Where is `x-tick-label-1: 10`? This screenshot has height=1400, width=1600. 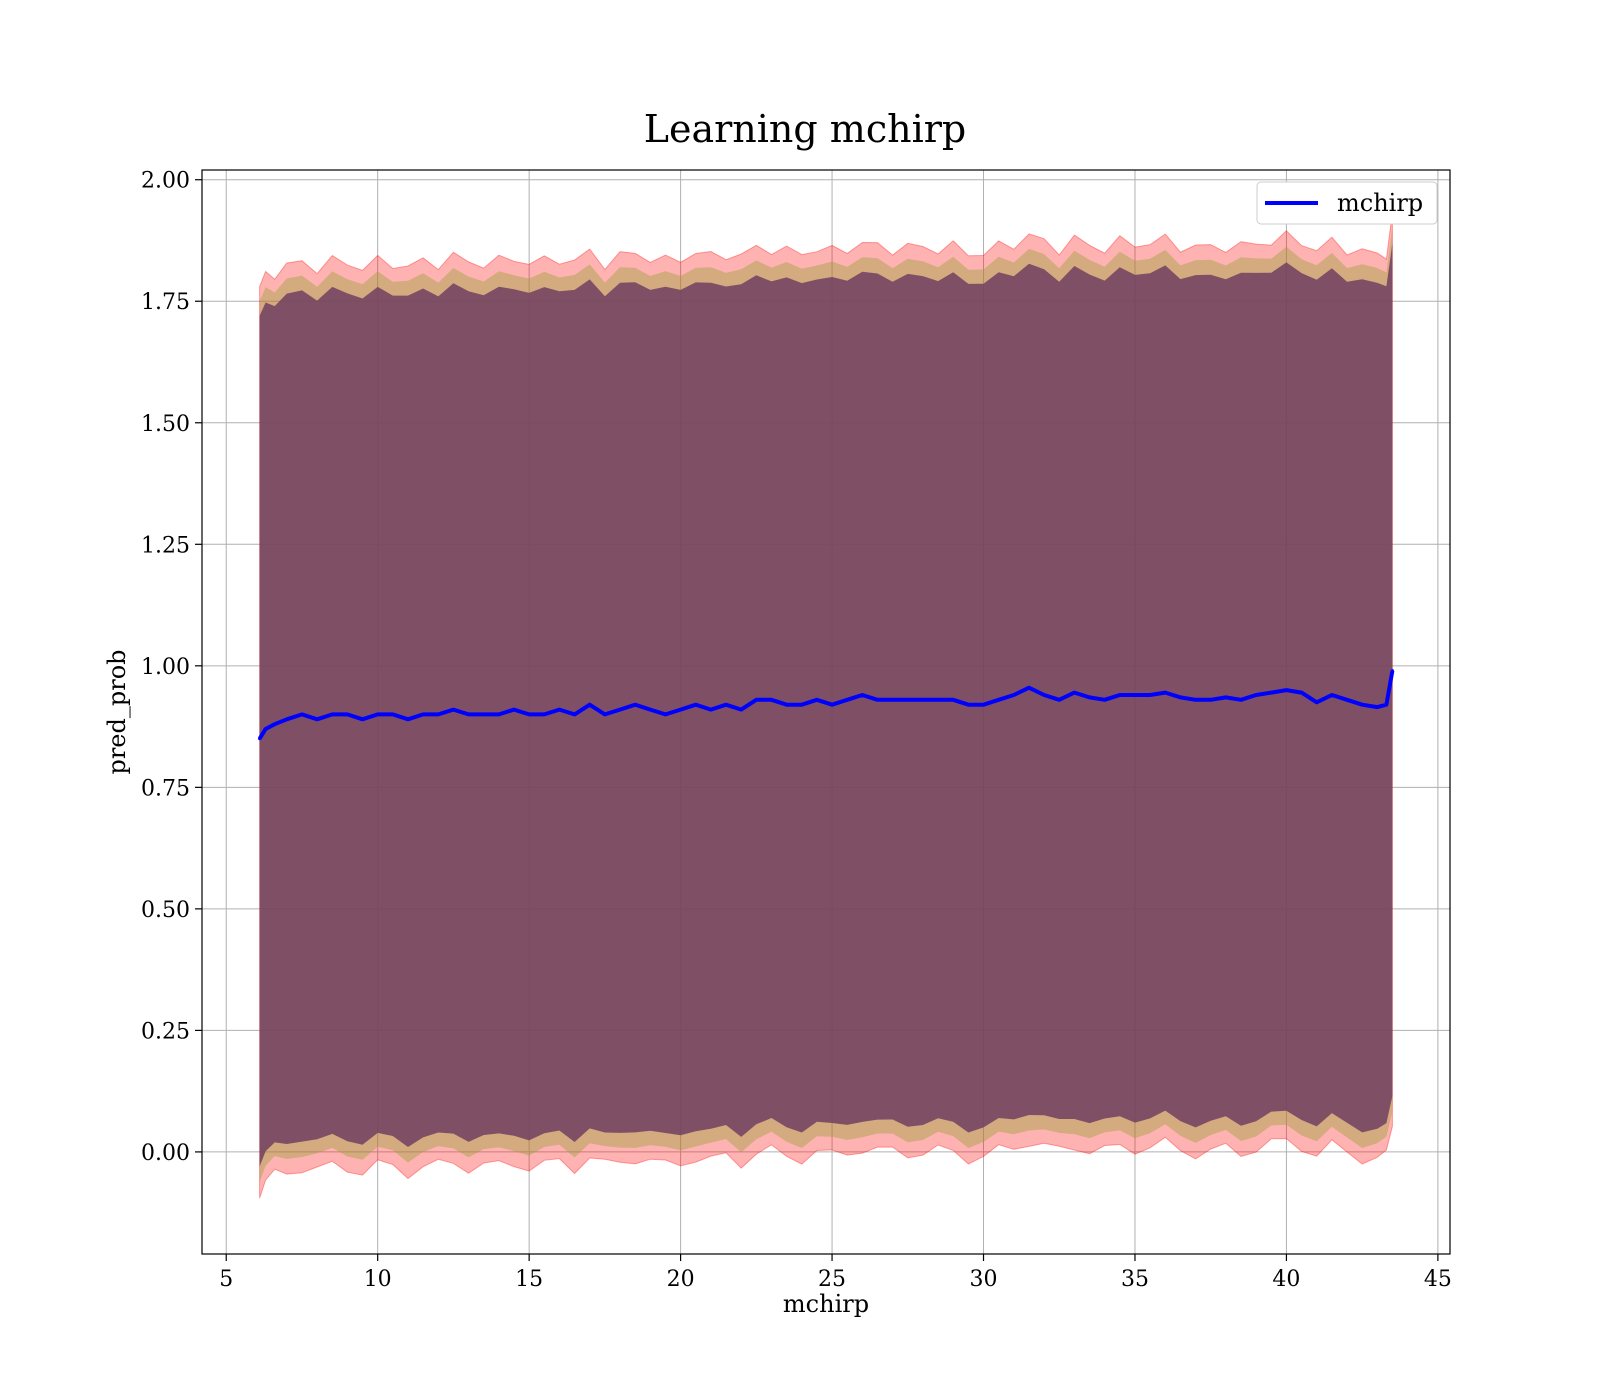 x-tick-label-1: 10 is located at coordinates (378, 1279).